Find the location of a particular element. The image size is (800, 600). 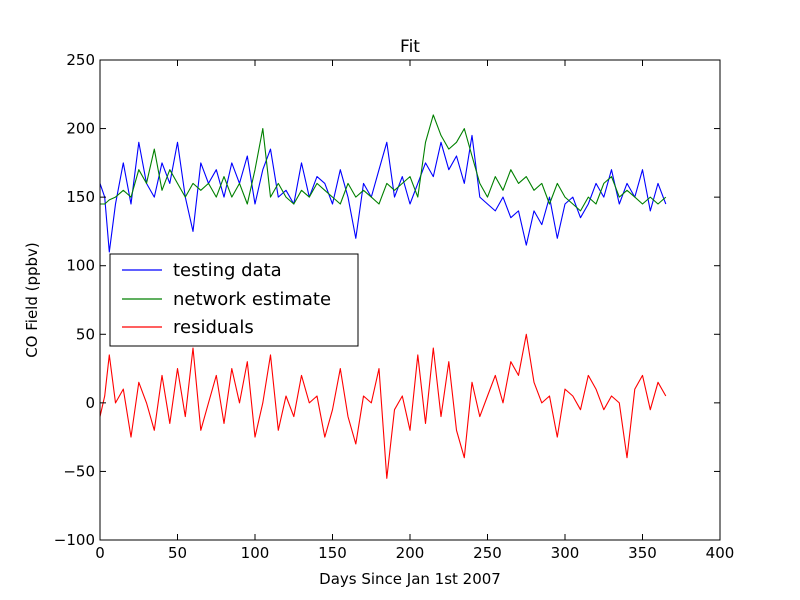

series-line-testing-data is located at coordinates (383, 193).